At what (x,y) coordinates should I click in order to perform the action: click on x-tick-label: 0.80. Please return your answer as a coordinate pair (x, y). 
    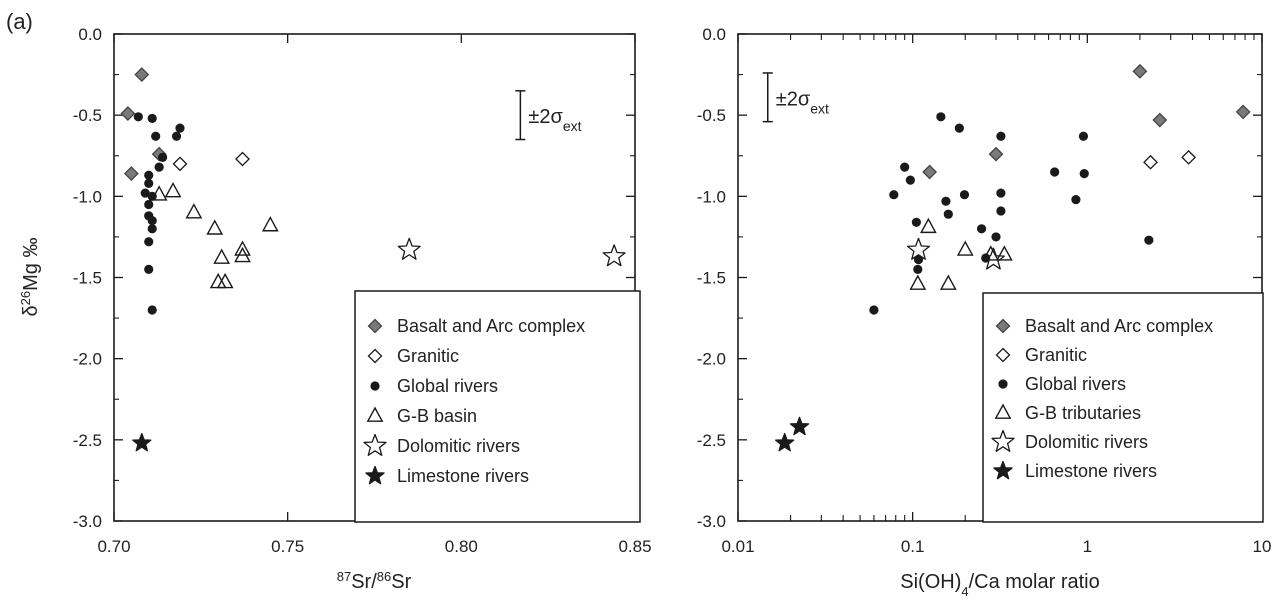
    Looking at the image, I should click on (461, 546).